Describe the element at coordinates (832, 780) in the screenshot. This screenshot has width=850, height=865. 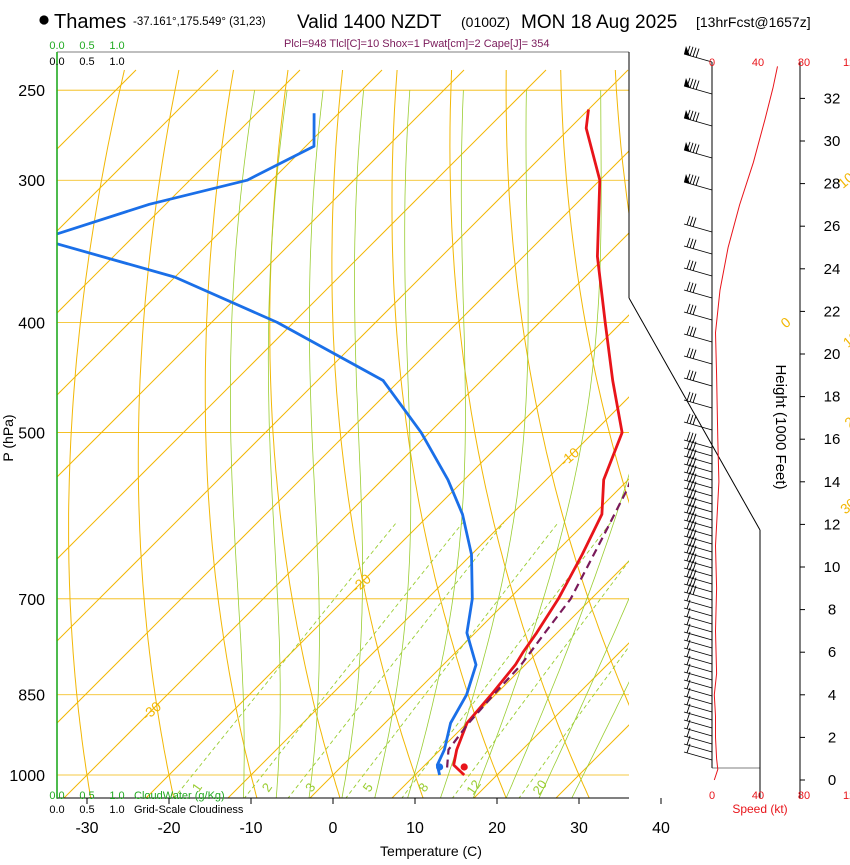
I see `height-tick-label: 0` at that location.